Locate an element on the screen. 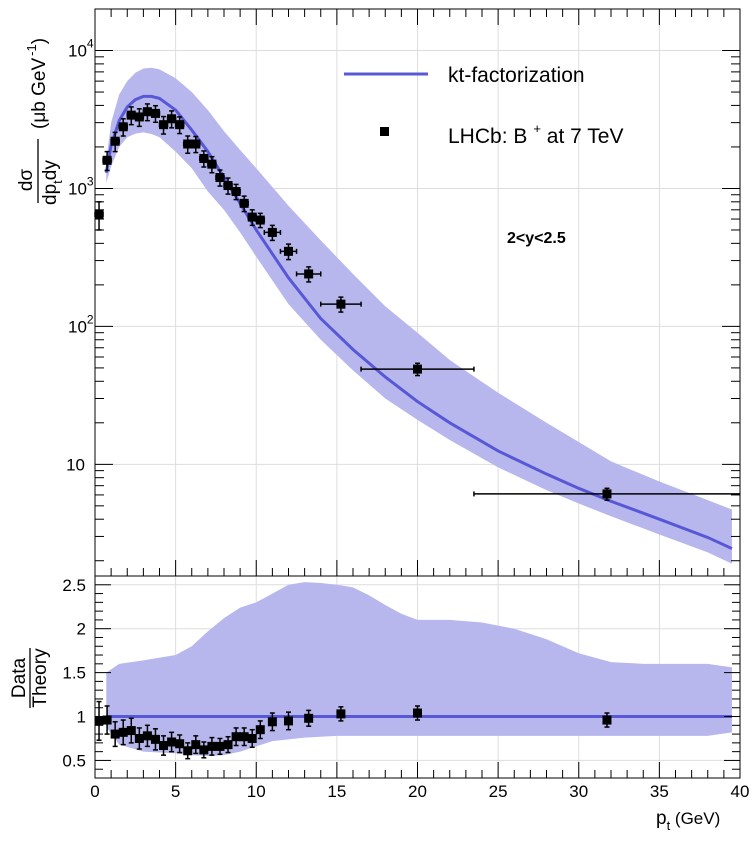 This screenshot has height=842, width=754. y-label-unit-exp: -1 is located at coordinates (31, 50).